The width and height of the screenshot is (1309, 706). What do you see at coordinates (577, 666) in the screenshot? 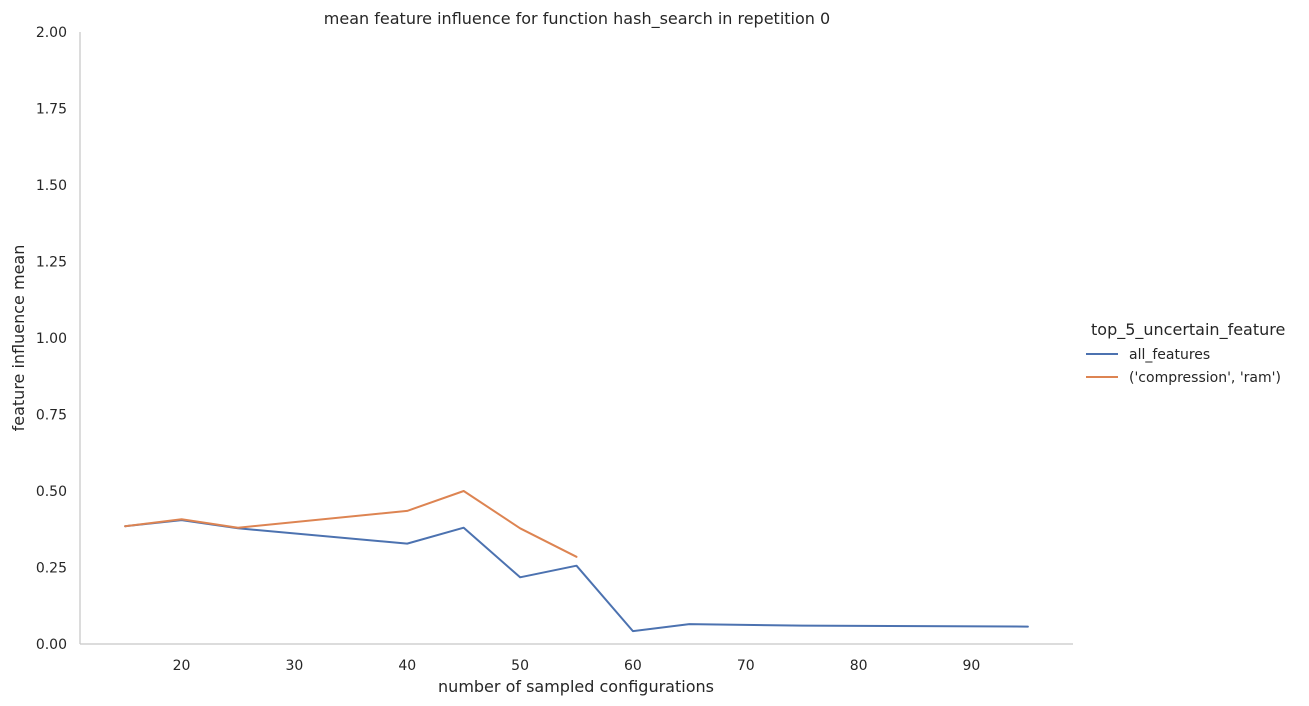
I see `x-ticks: 20 30 40 50 60 70 80 90` at bounding box center [577, 666].